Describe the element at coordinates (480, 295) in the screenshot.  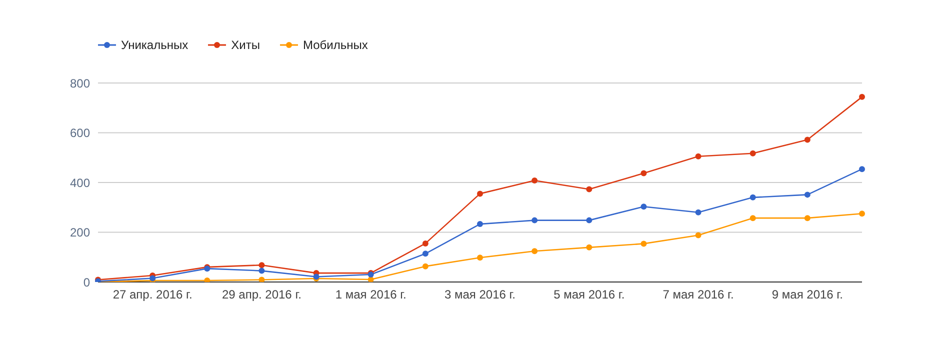
I see `x-tick-label: 3 мая 2016 г.` at that location.